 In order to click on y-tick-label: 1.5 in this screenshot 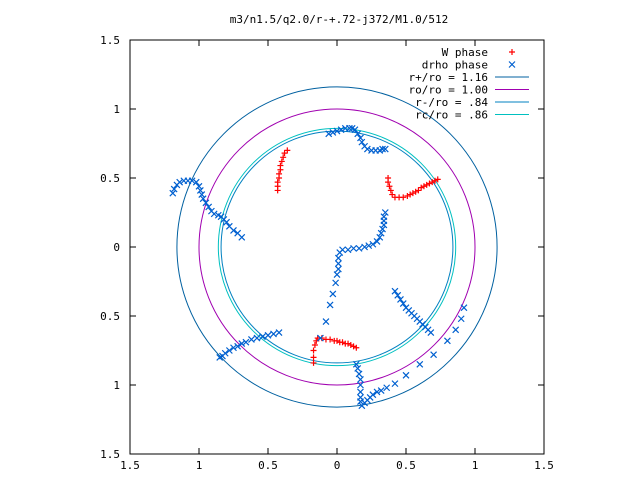, I will do `click(110, 40)`.